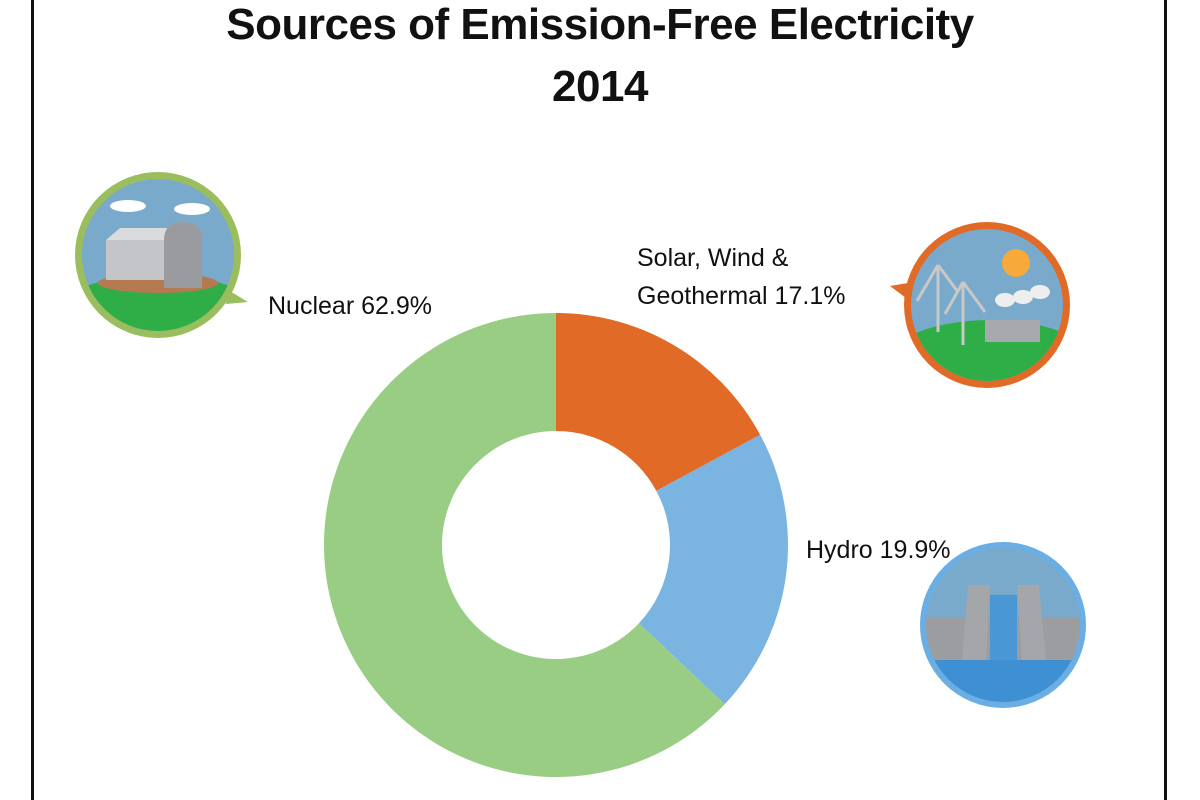 Image resolution: width=1200 pixels, height=800 pixels. I want to click on nuclear-plant-icon, so click(161, 255).